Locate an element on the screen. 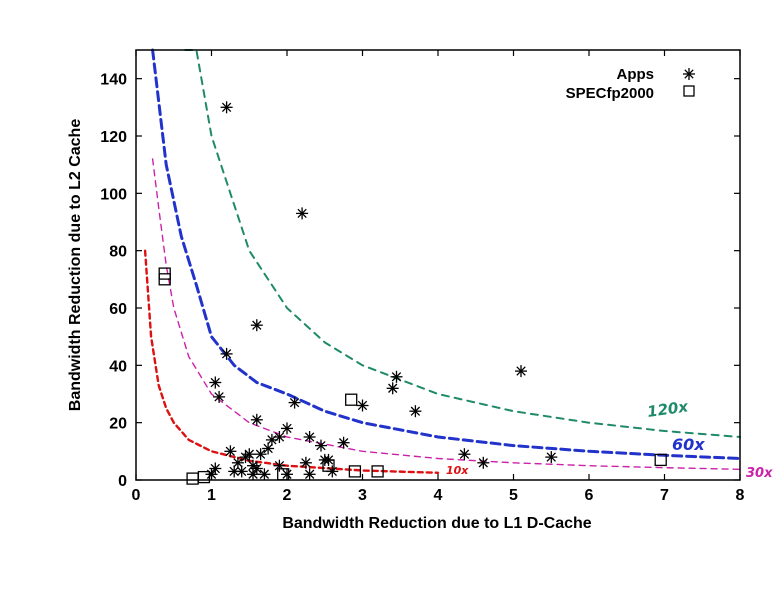 The height and width of the screenshot is (594, 784). y-tick-label: 60 is located at coordinates (118, 309).